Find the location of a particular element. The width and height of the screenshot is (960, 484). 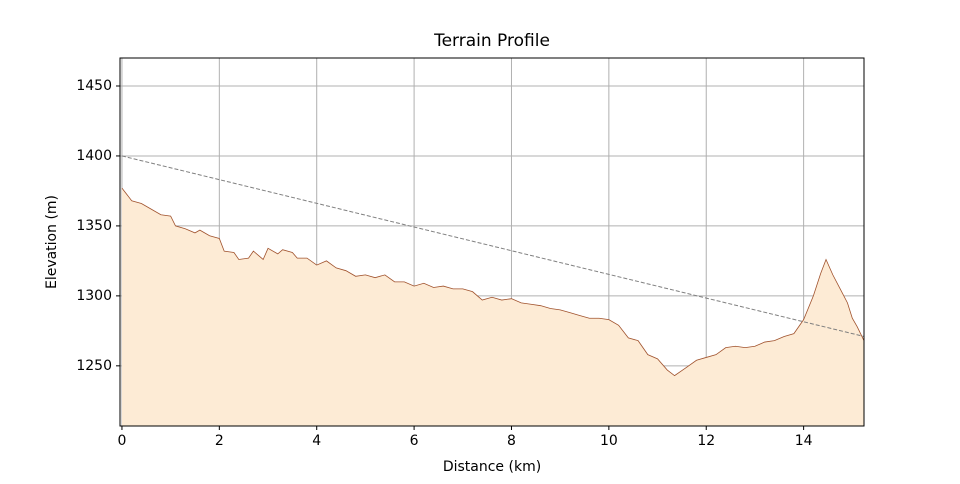

y-tick-label: 1350 is located at coordinates (94, 226).